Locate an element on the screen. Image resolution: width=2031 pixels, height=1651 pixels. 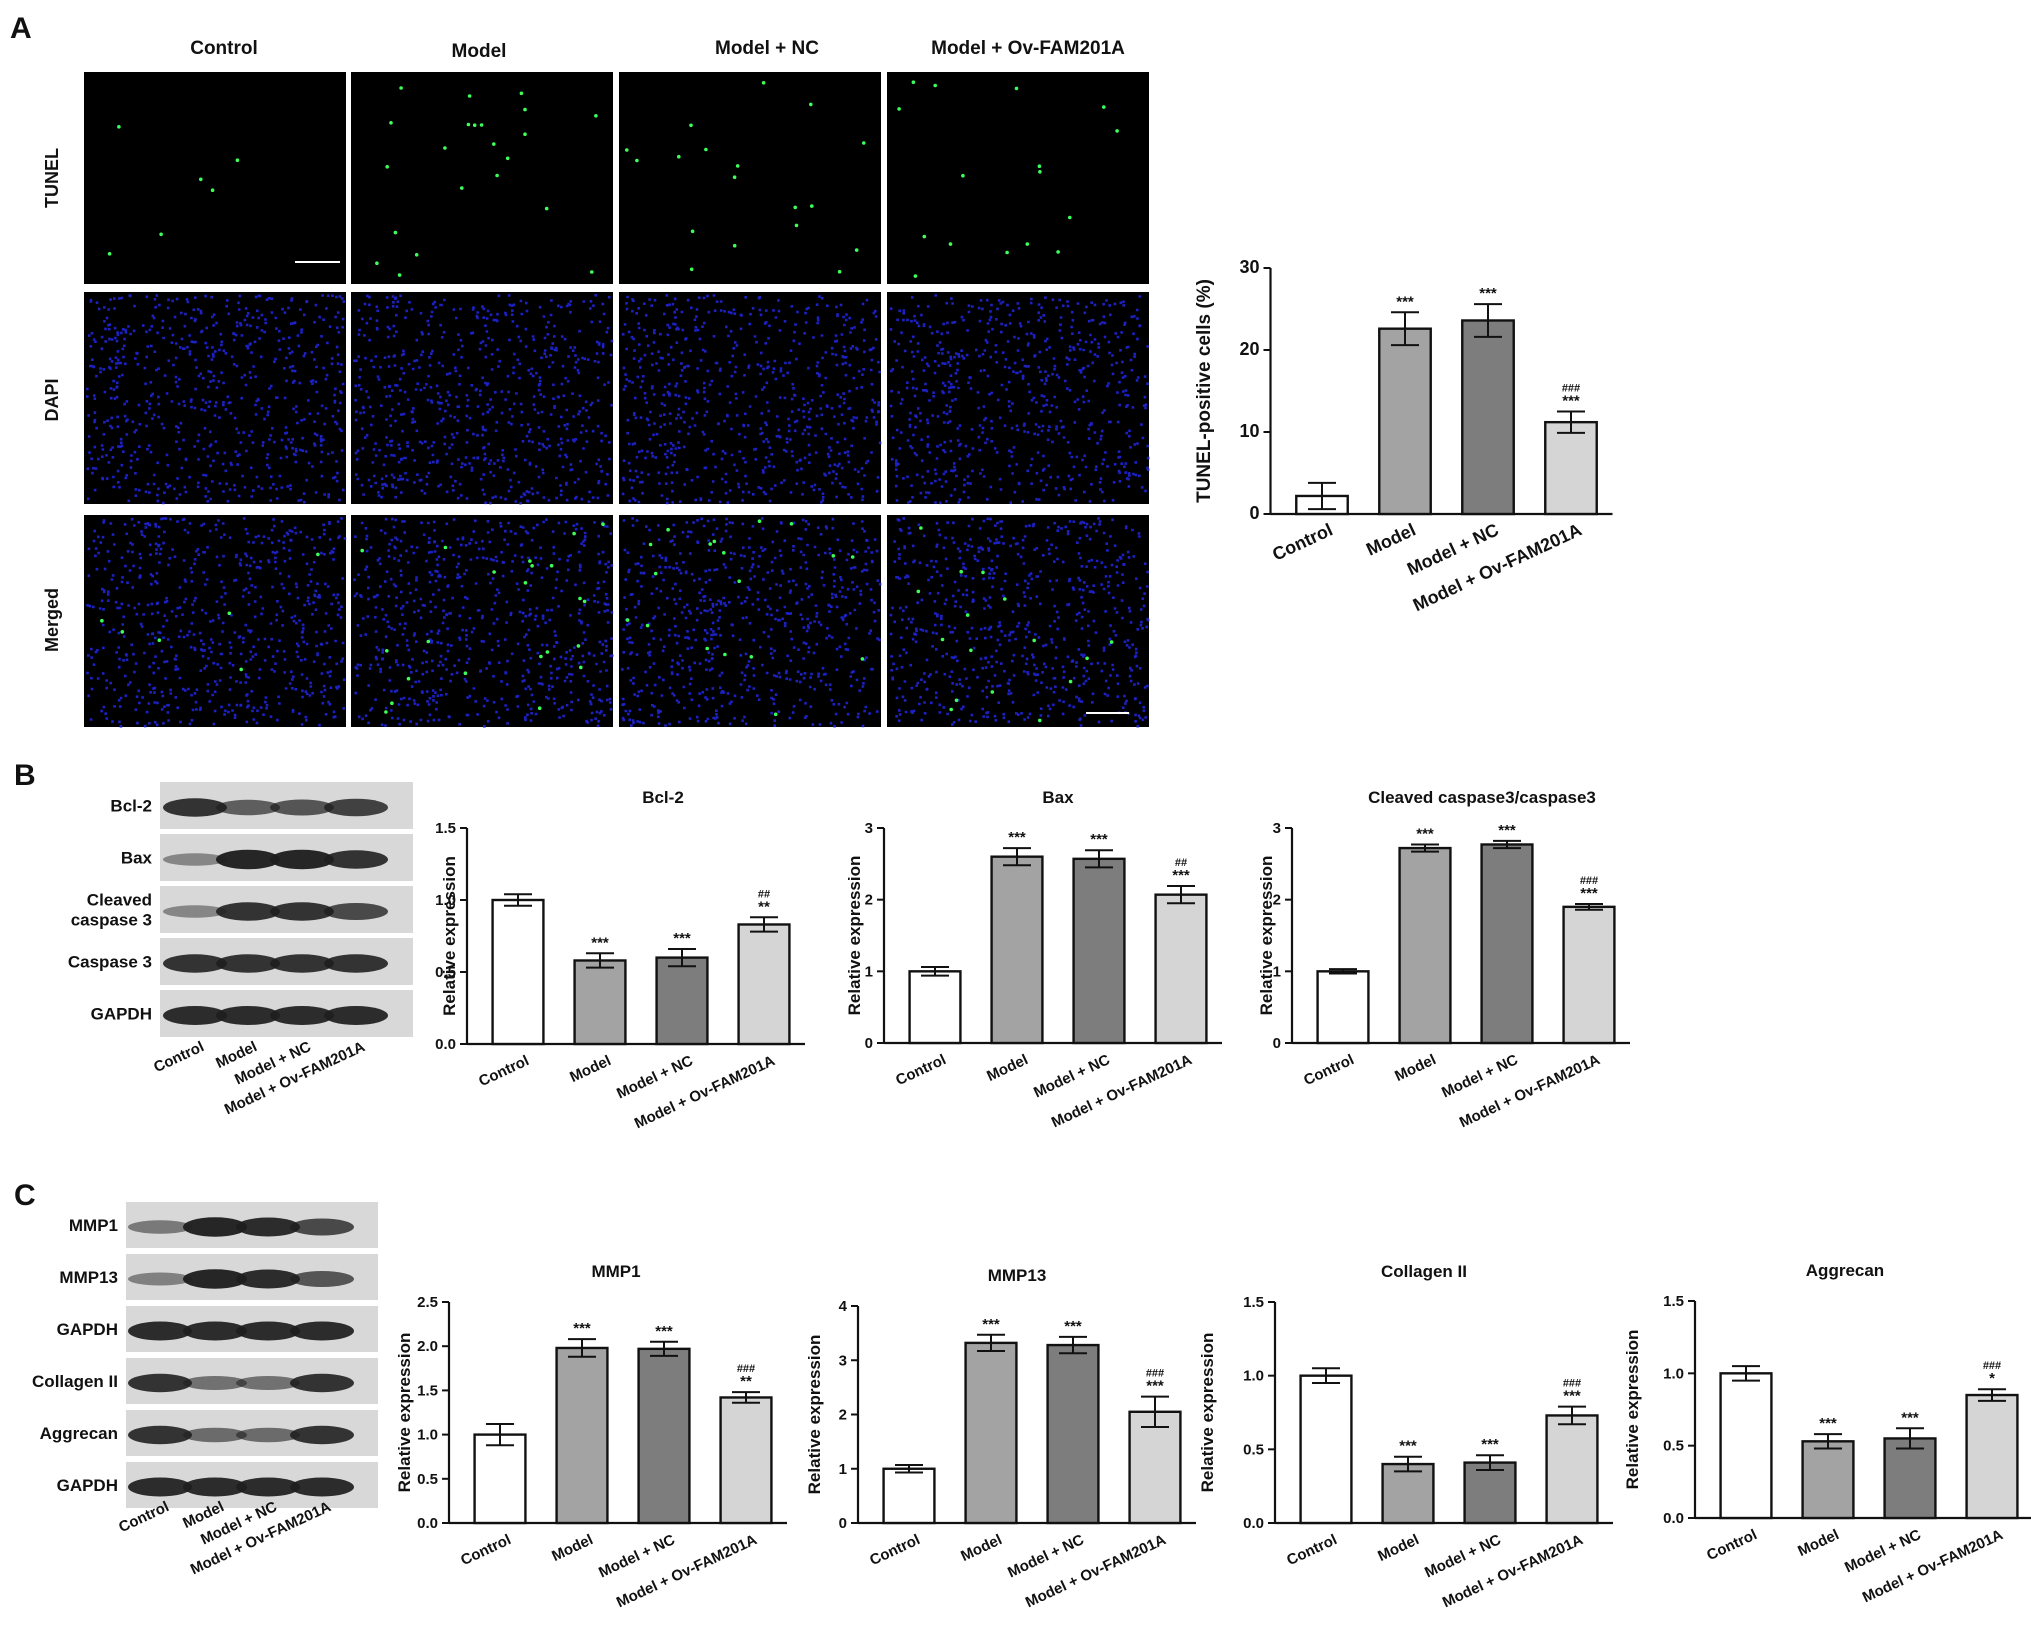
significance-label: ** is located at coordinates (764, 906).